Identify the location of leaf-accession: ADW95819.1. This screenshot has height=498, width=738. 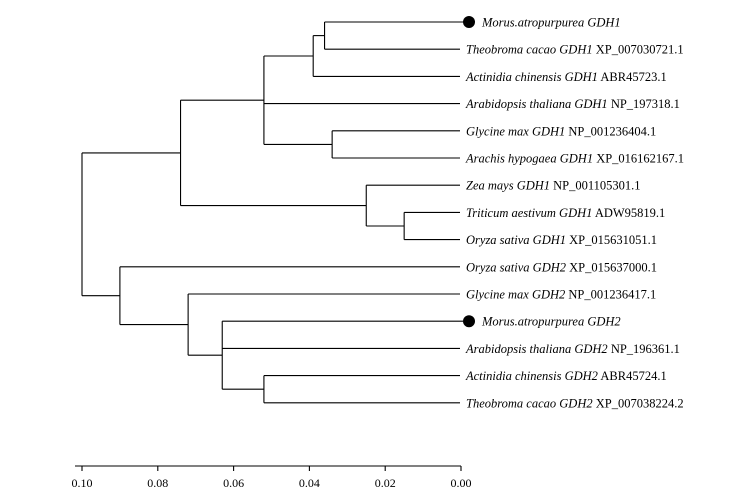
(628, 213).